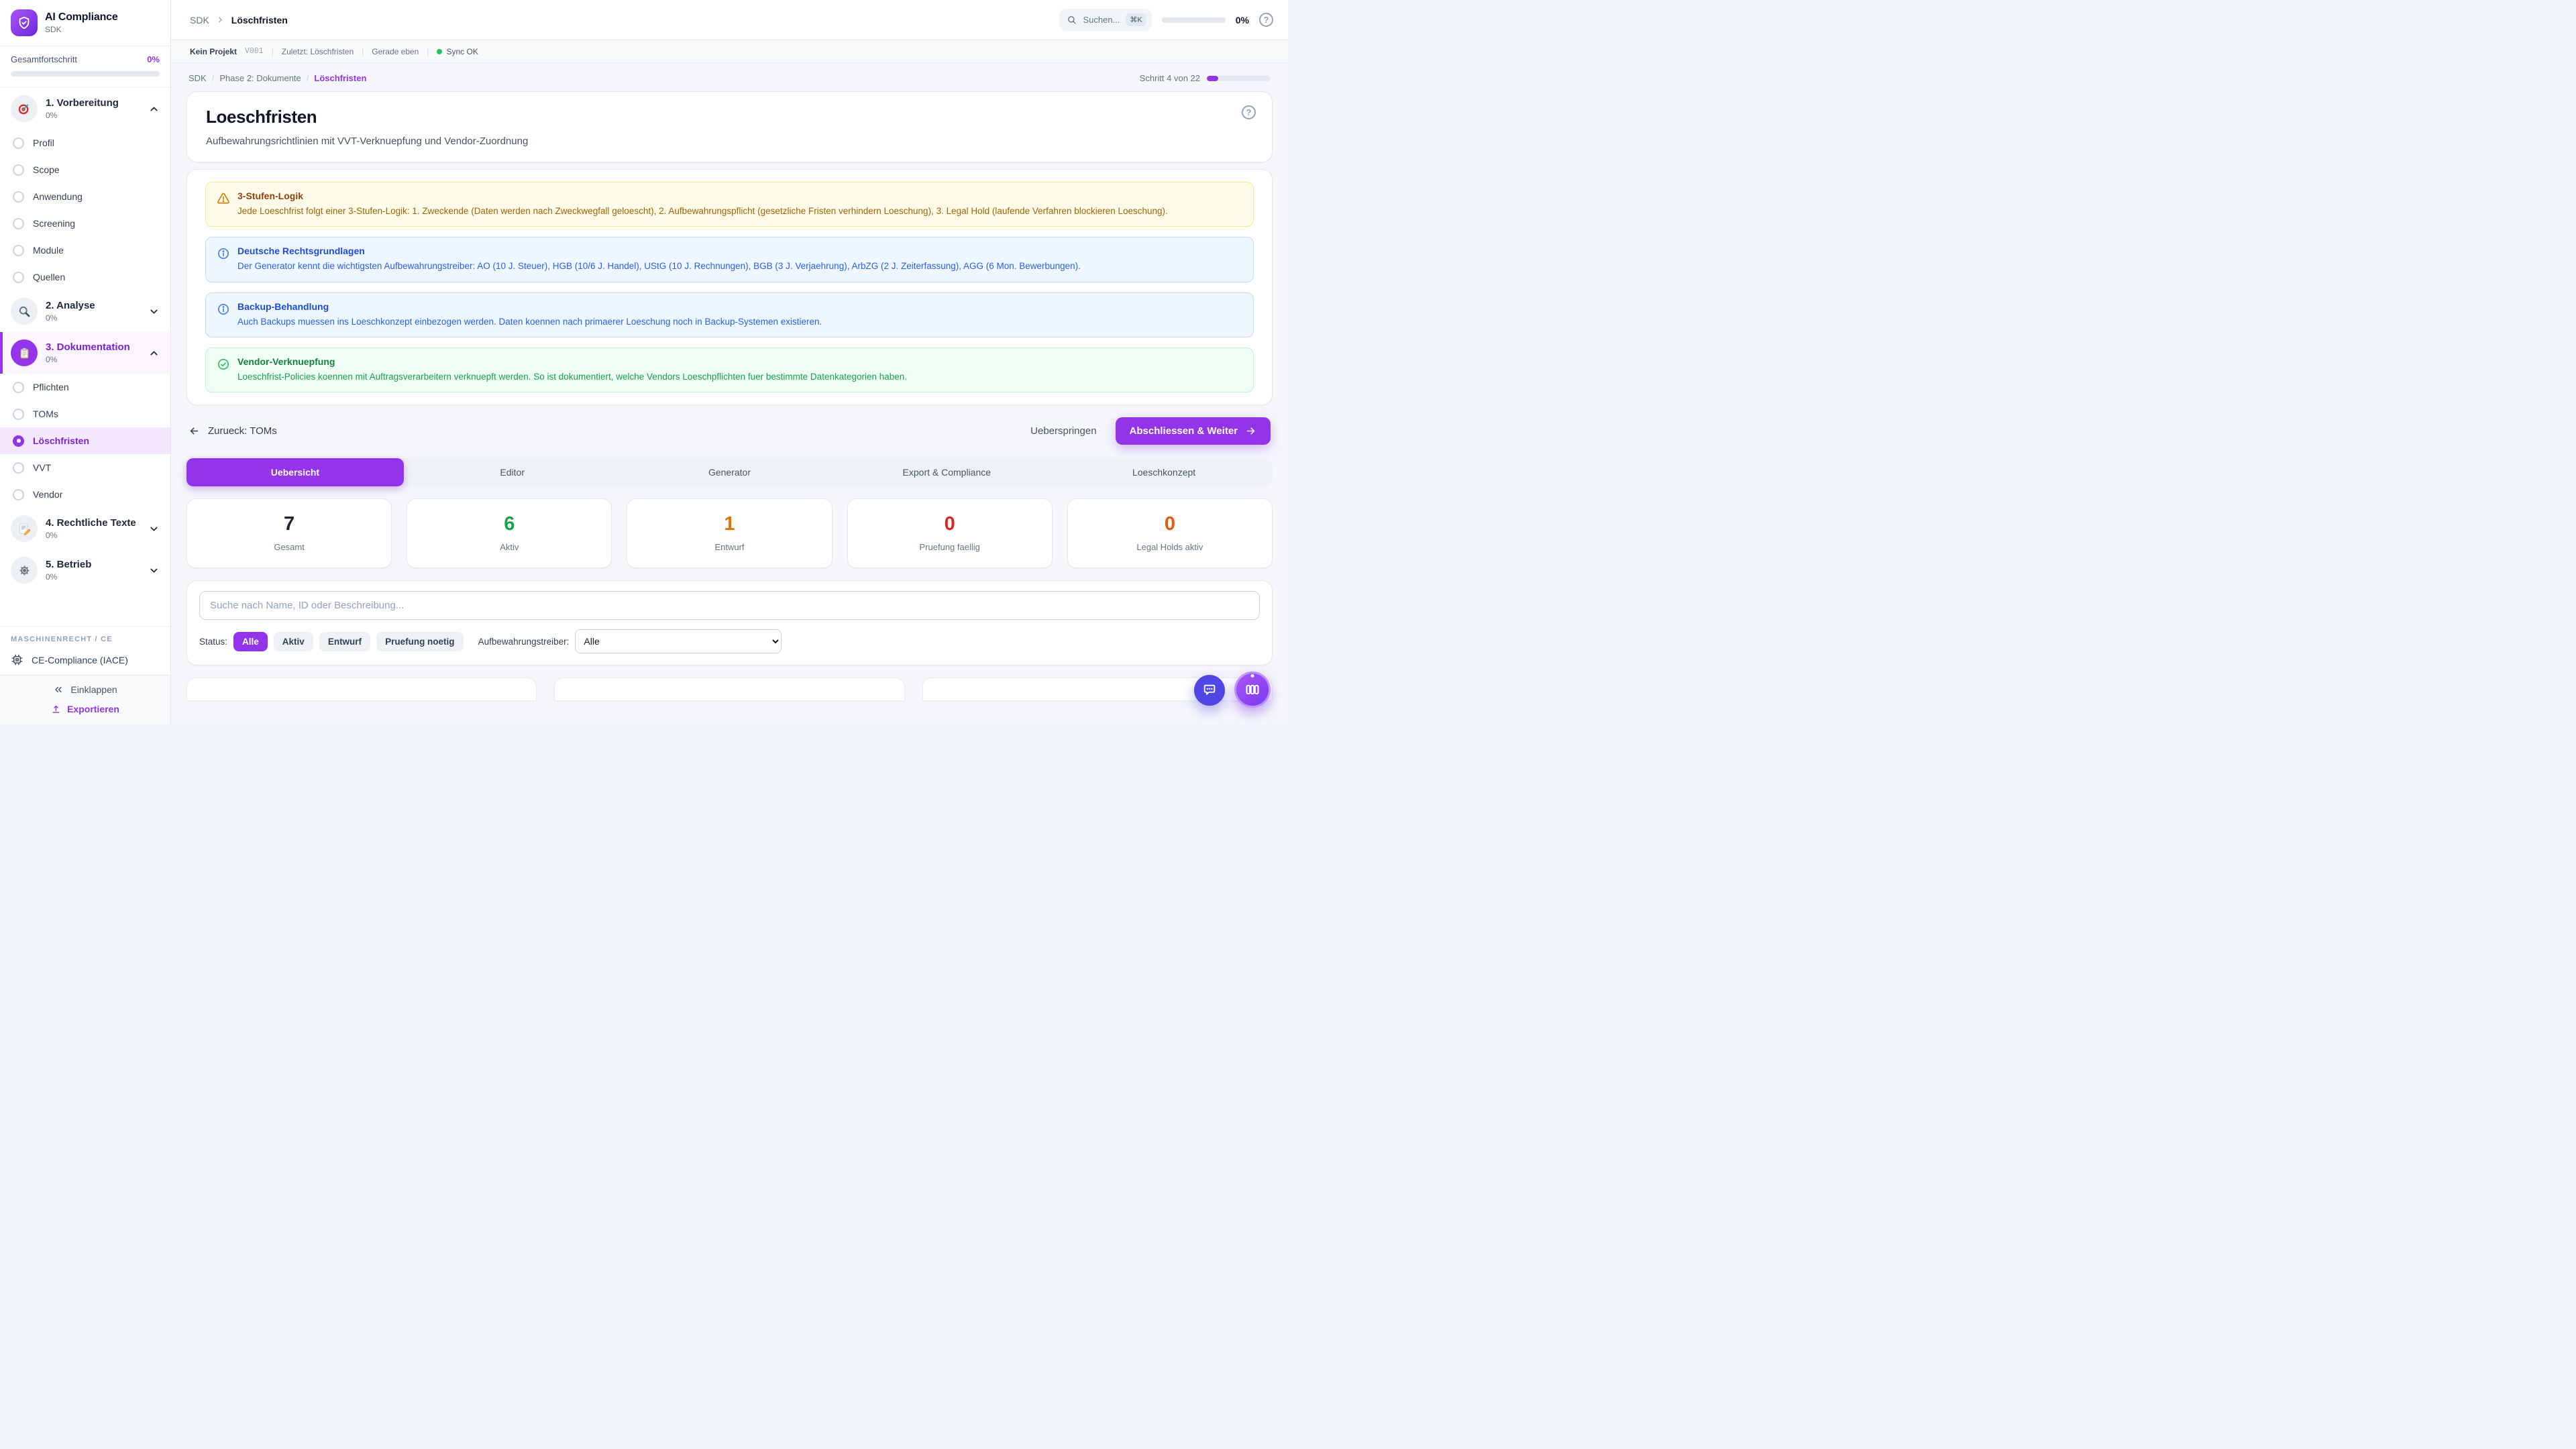 The image size is (2576, 1449). I want to click on chevron-right-icon, so click(220, 19).